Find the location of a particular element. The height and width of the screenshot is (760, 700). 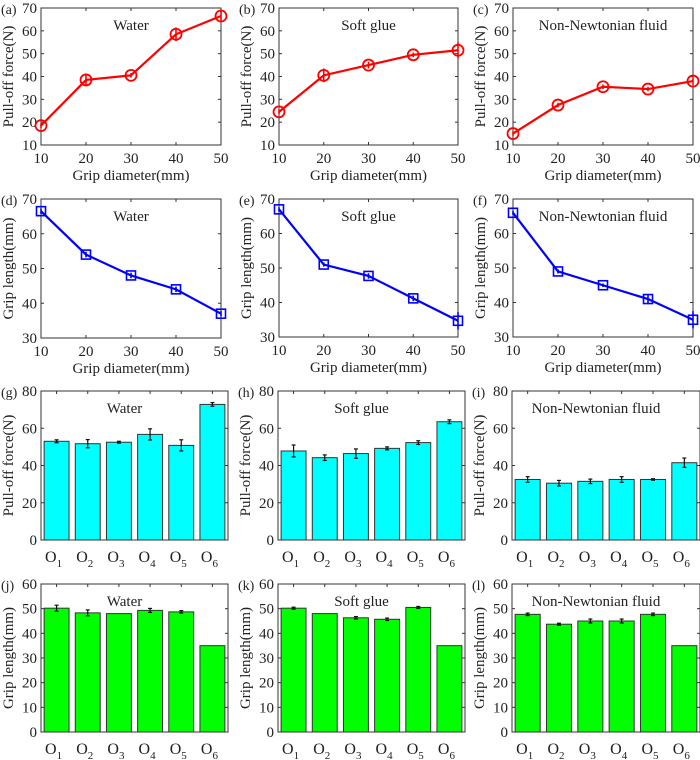

panel-label: (d) is located at coordinates (9, 201).